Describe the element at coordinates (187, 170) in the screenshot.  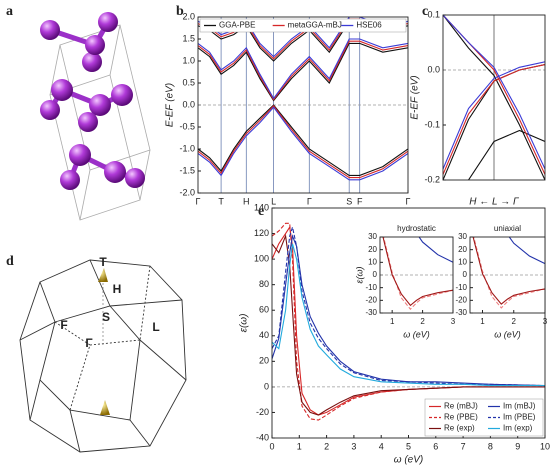
I see `y-tick-label: -1.5` at that location.